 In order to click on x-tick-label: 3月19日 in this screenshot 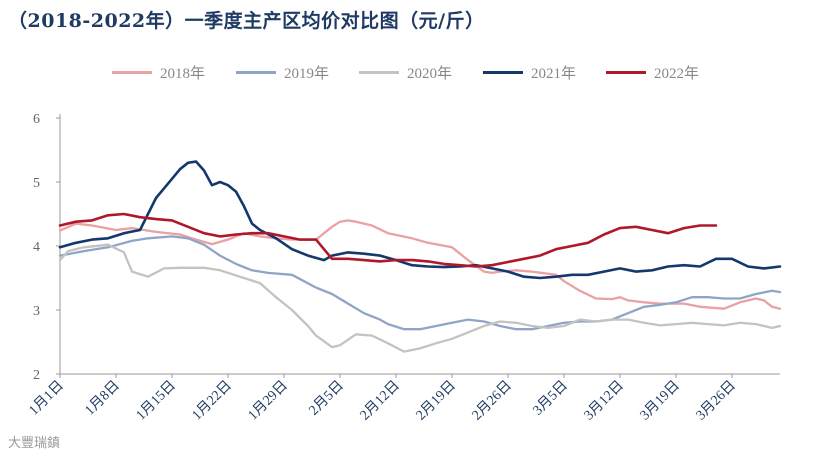, I will do `click(660, 401)`.